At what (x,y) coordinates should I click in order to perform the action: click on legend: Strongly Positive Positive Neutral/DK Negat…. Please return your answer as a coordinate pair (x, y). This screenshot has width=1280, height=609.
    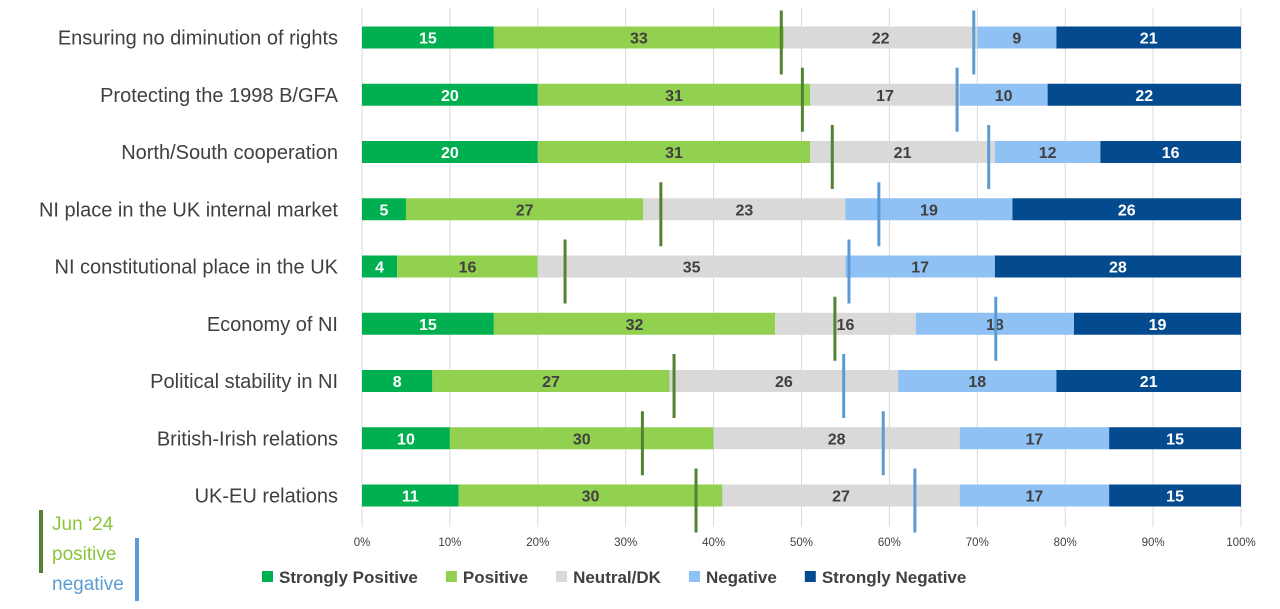
    Looking at the image, I should click on (614, 577).